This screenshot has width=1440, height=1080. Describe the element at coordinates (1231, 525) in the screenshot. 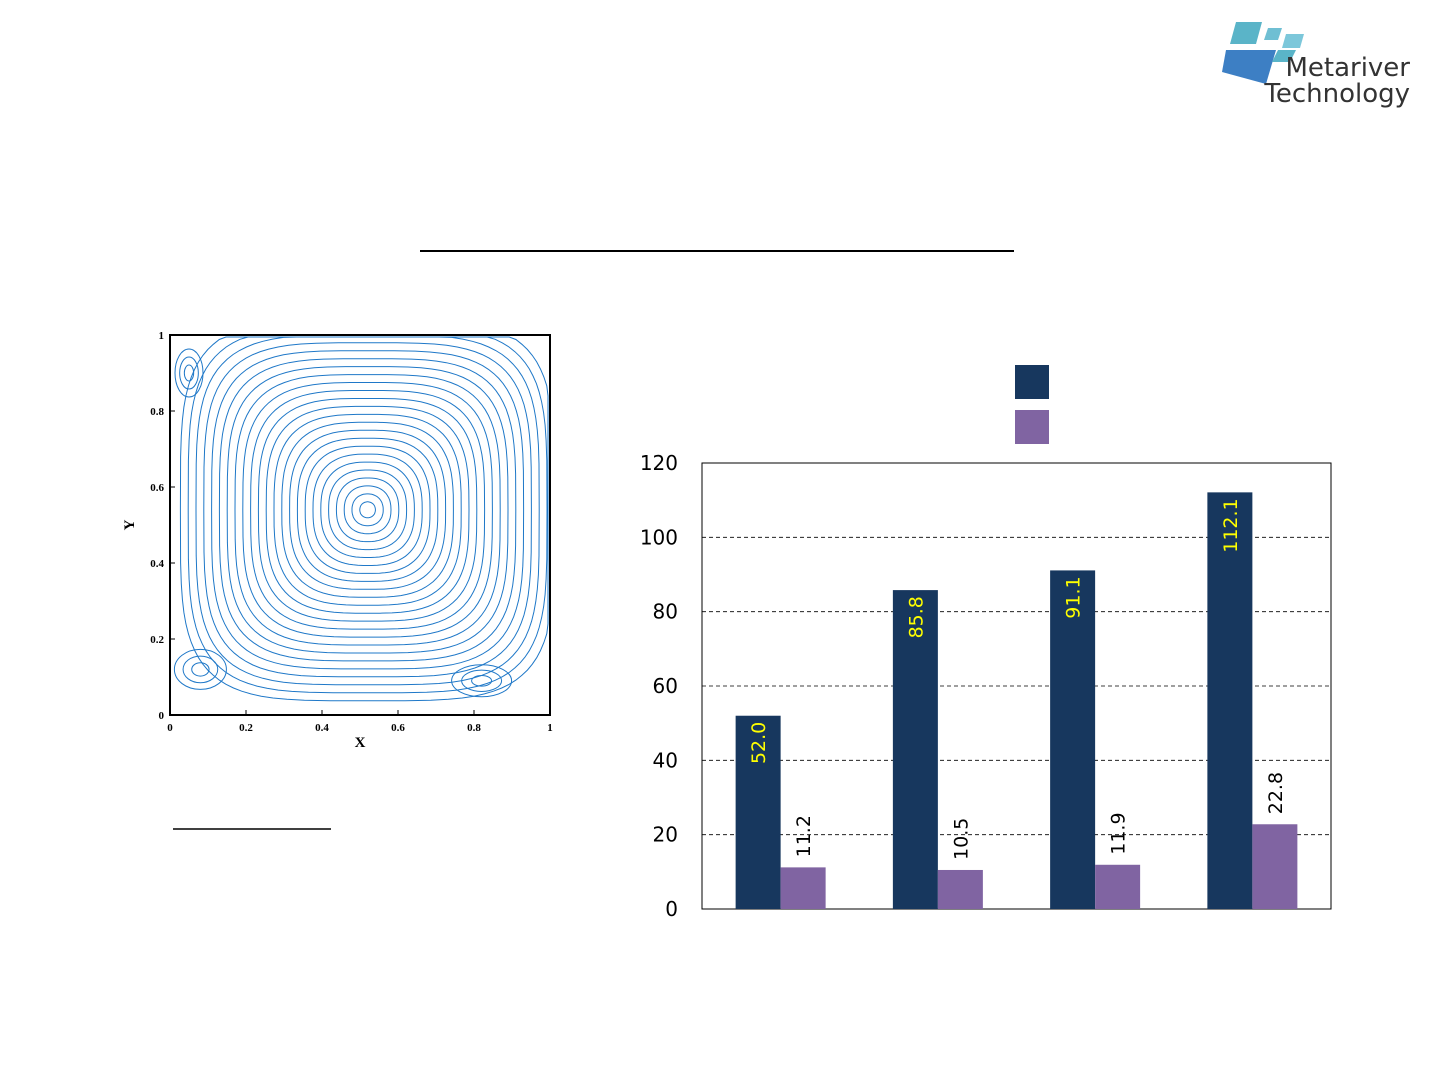

I see `value-label: 112.1` at that location.